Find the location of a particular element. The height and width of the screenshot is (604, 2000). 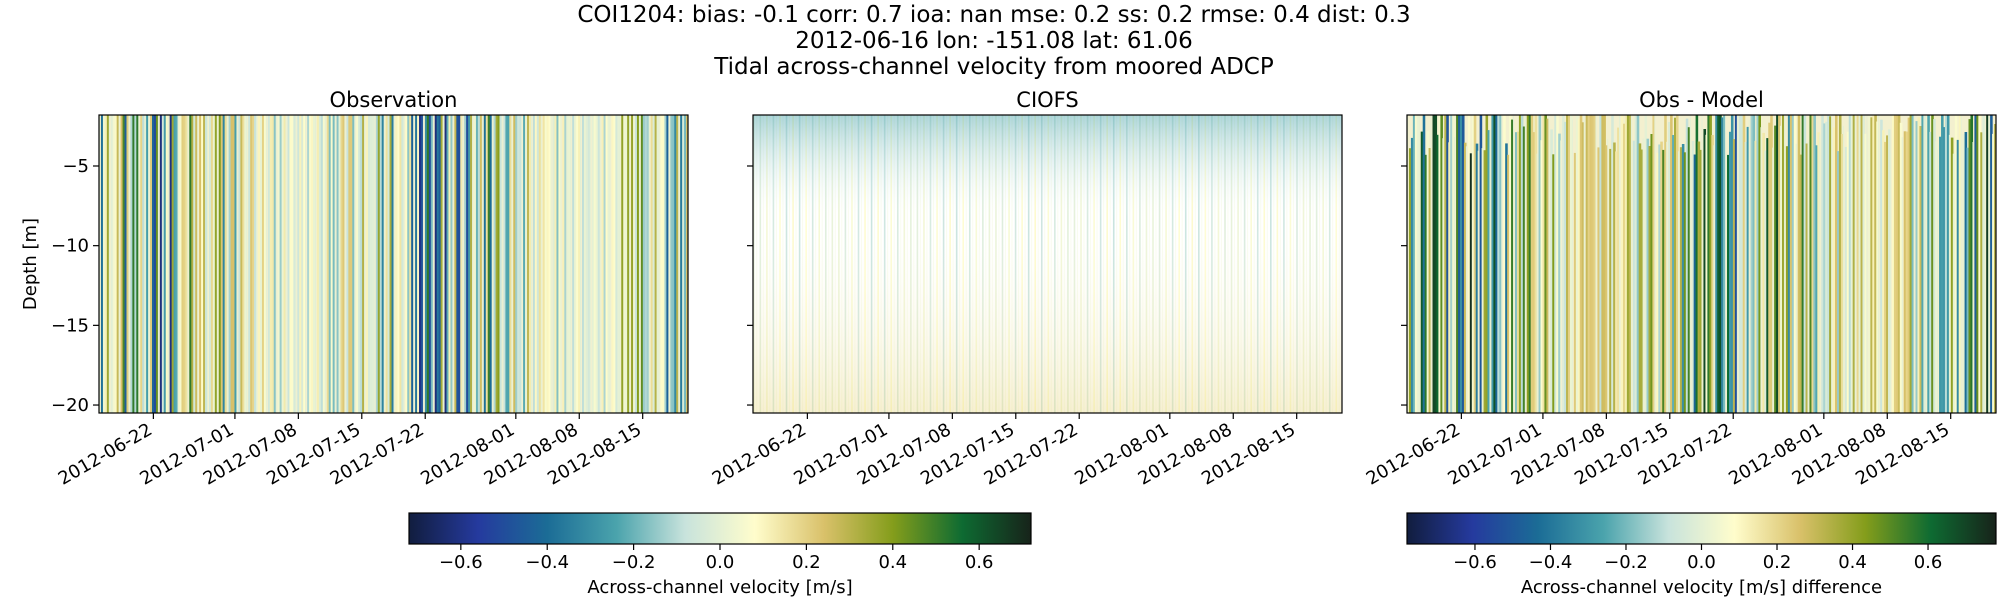

colorbar-label: Across-channel velocity [m/s] difference is located at coordinates (1701, 587).